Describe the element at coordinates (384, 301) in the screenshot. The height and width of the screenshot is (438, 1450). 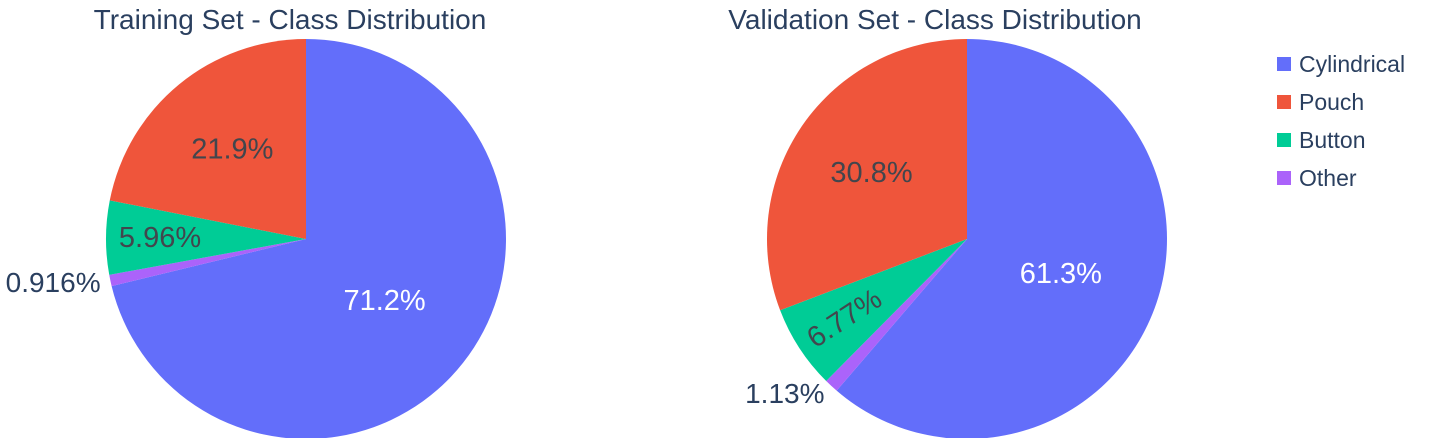
I see `pie-slice-label: 71.2%` at that location.